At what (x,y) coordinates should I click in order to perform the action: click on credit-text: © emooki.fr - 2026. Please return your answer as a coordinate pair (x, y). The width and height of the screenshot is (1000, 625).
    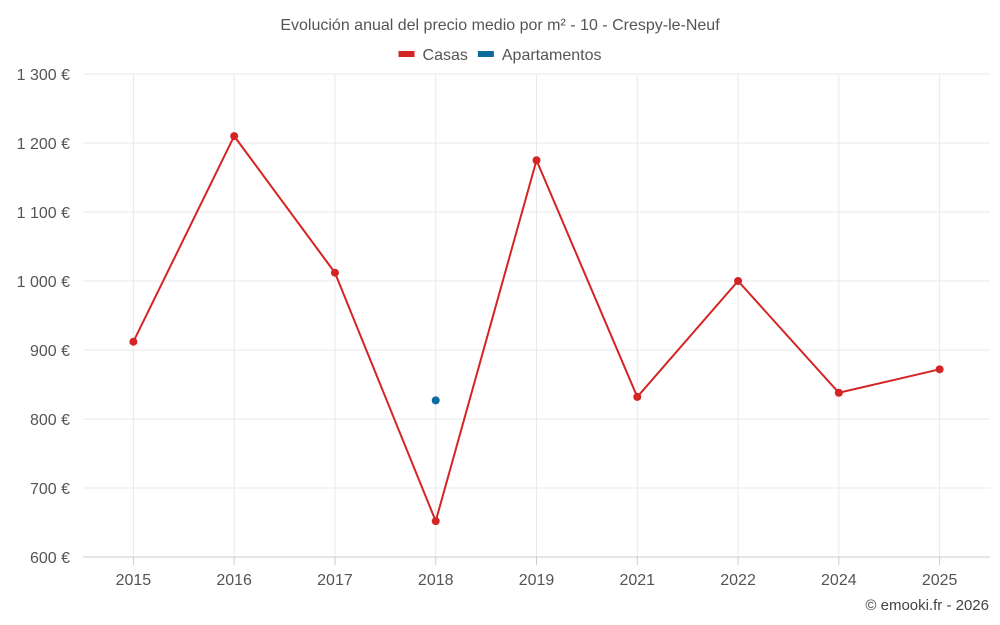
    Looking at the image, I should click on (927, 605).